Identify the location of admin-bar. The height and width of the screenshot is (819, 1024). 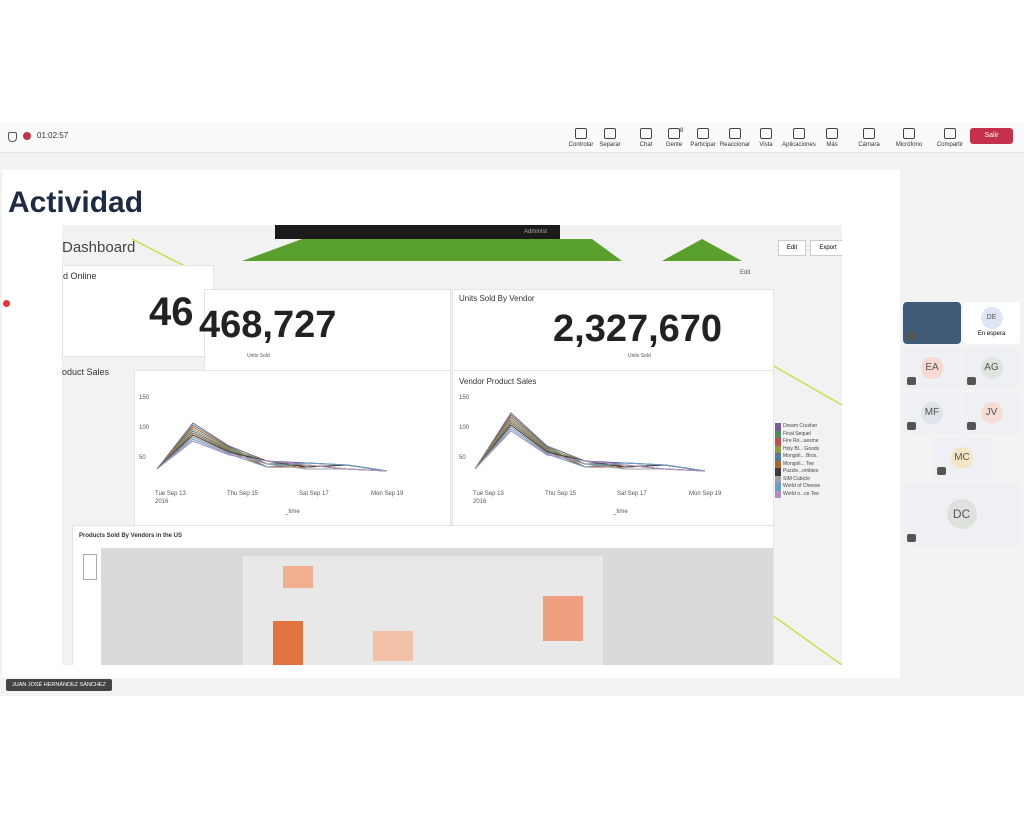
(417, 232).